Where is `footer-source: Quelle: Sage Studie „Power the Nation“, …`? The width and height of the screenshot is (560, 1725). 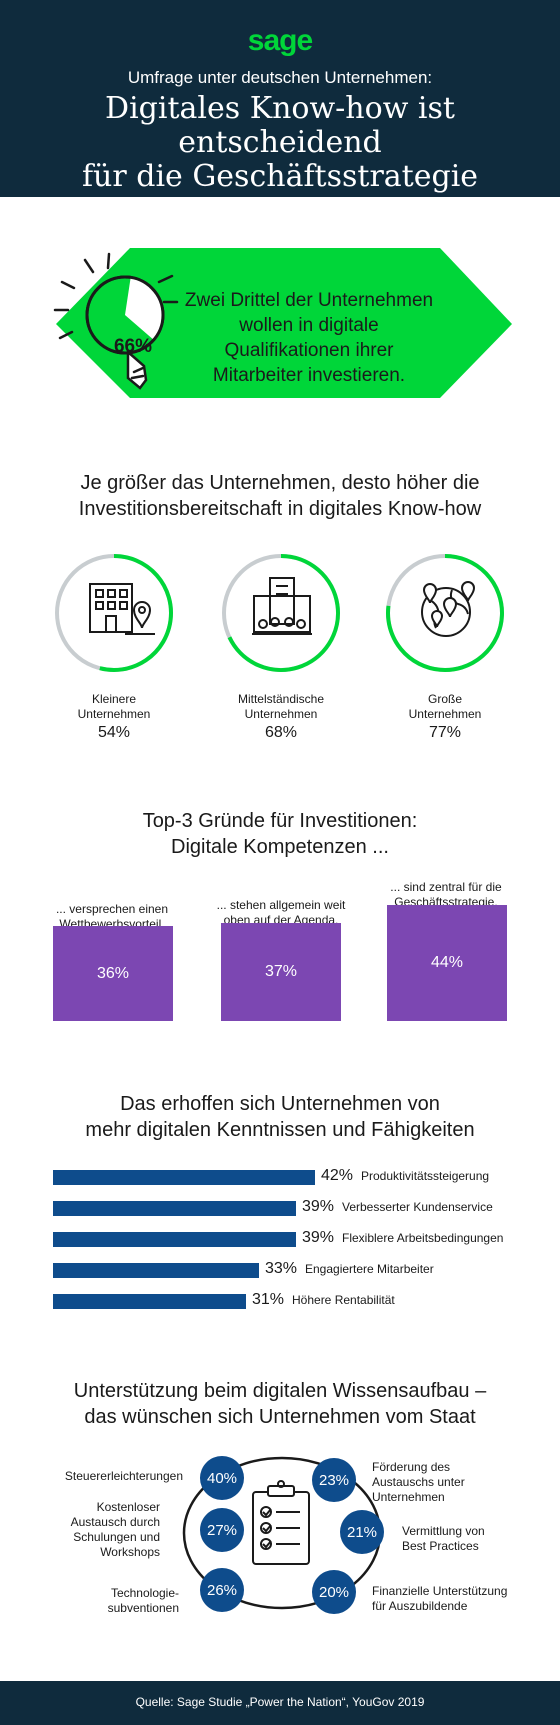 footer-source: Quelle: Sage Studie „Power the Nation“, … is located at coordinates (280, 1702).